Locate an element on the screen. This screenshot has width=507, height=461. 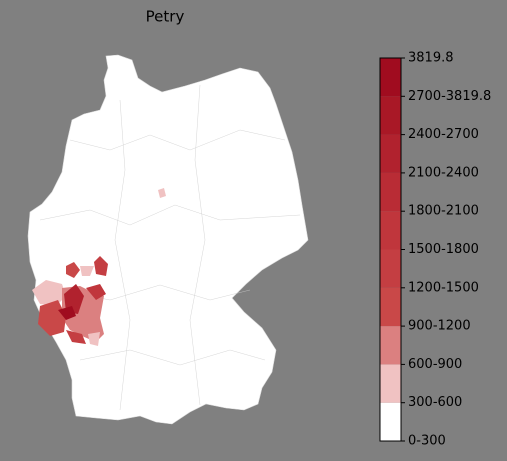
colorbar-label: 1200-1500 is located at coordinates (443, 287).